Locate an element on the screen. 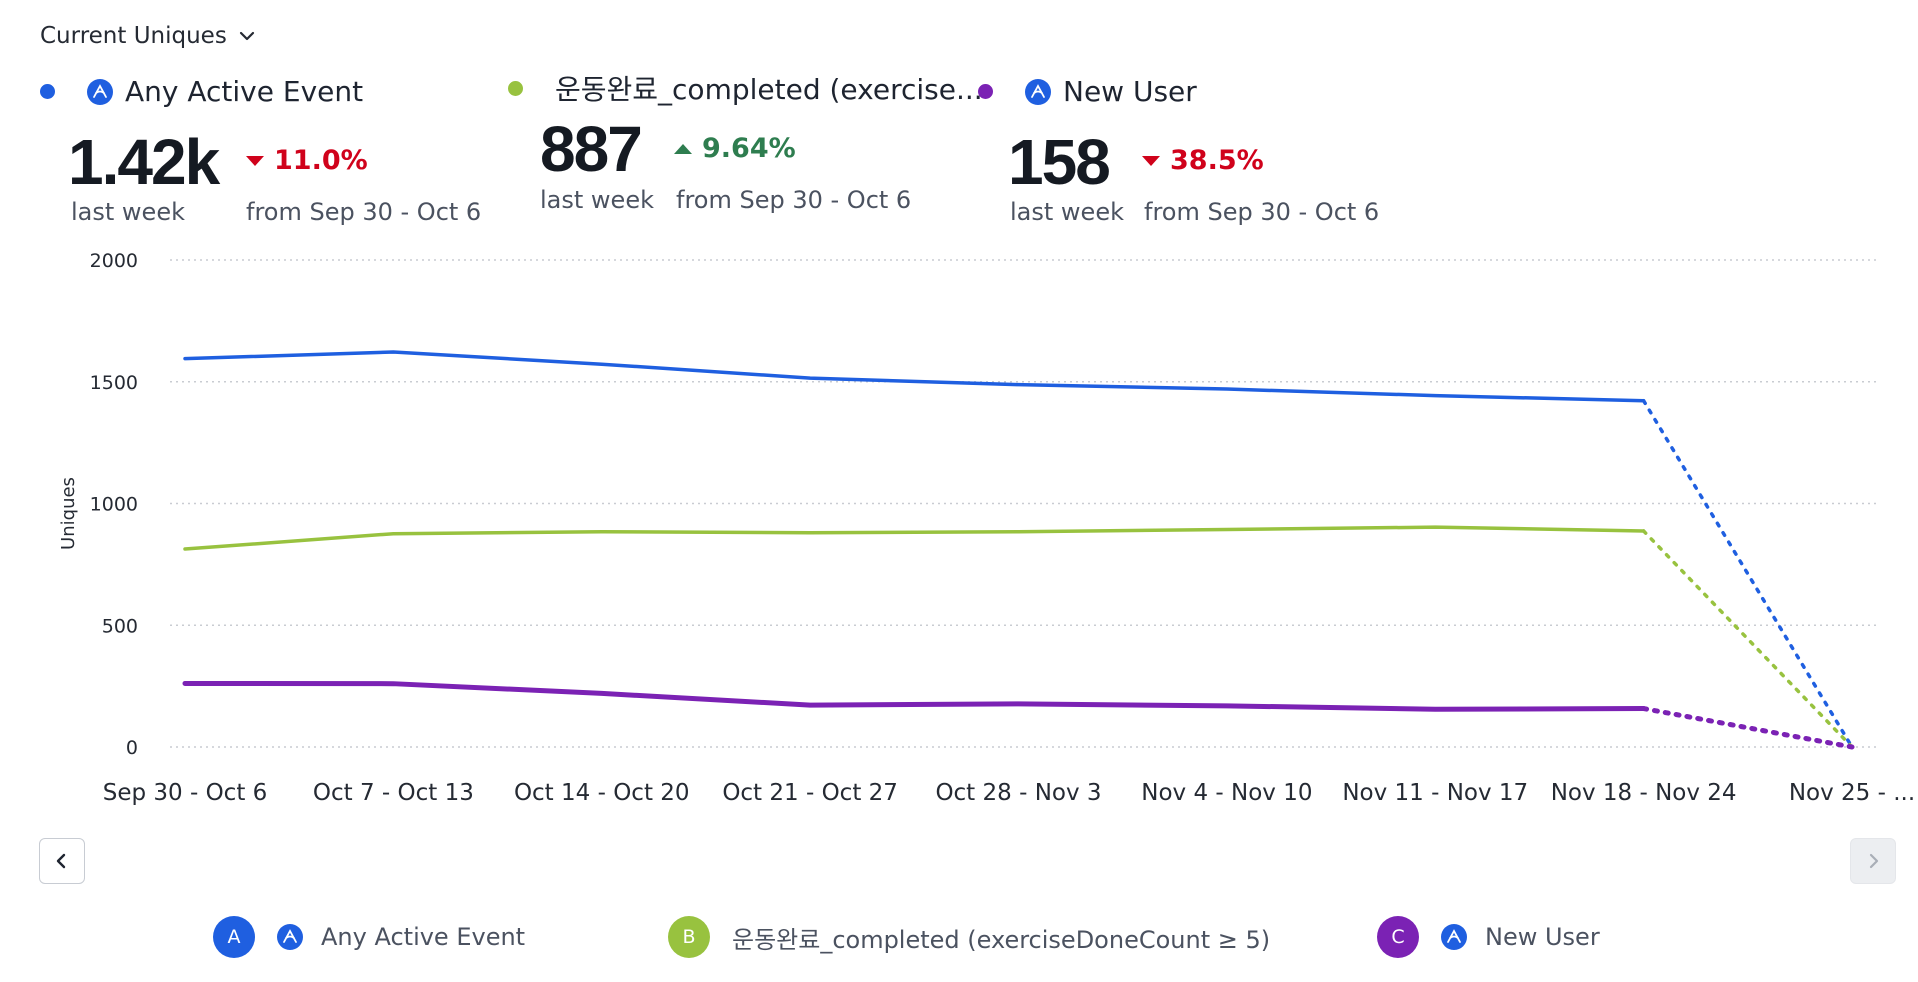 The image size is (1918, 982). series-line-c is located at coordinates (914, 696).